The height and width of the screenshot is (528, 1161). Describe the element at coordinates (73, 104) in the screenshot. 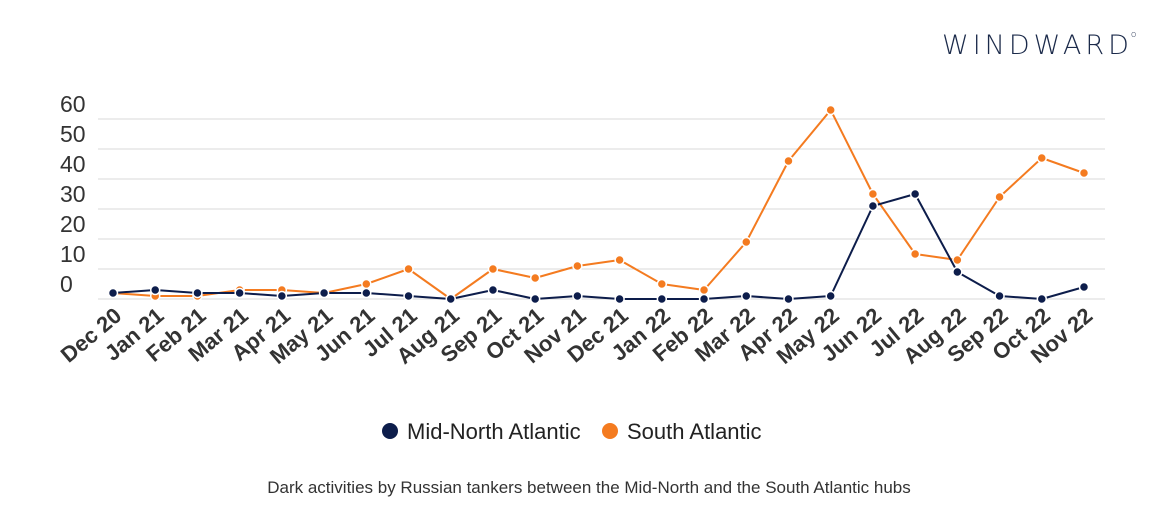

I see `y-tick-label: 60` at that location.